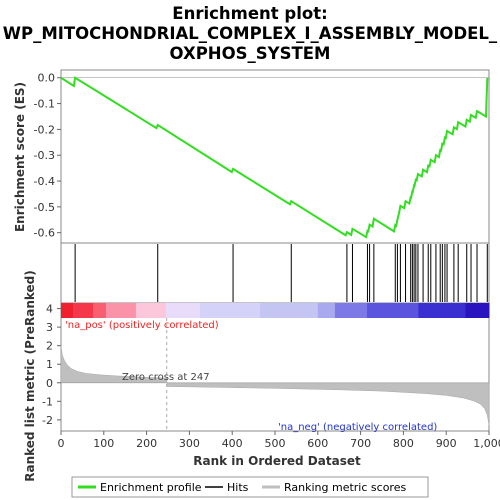 Image resolution: width=500 pixels, height=500 pixels. I want to click on metric-tick-label: 1, so click(49, 364).